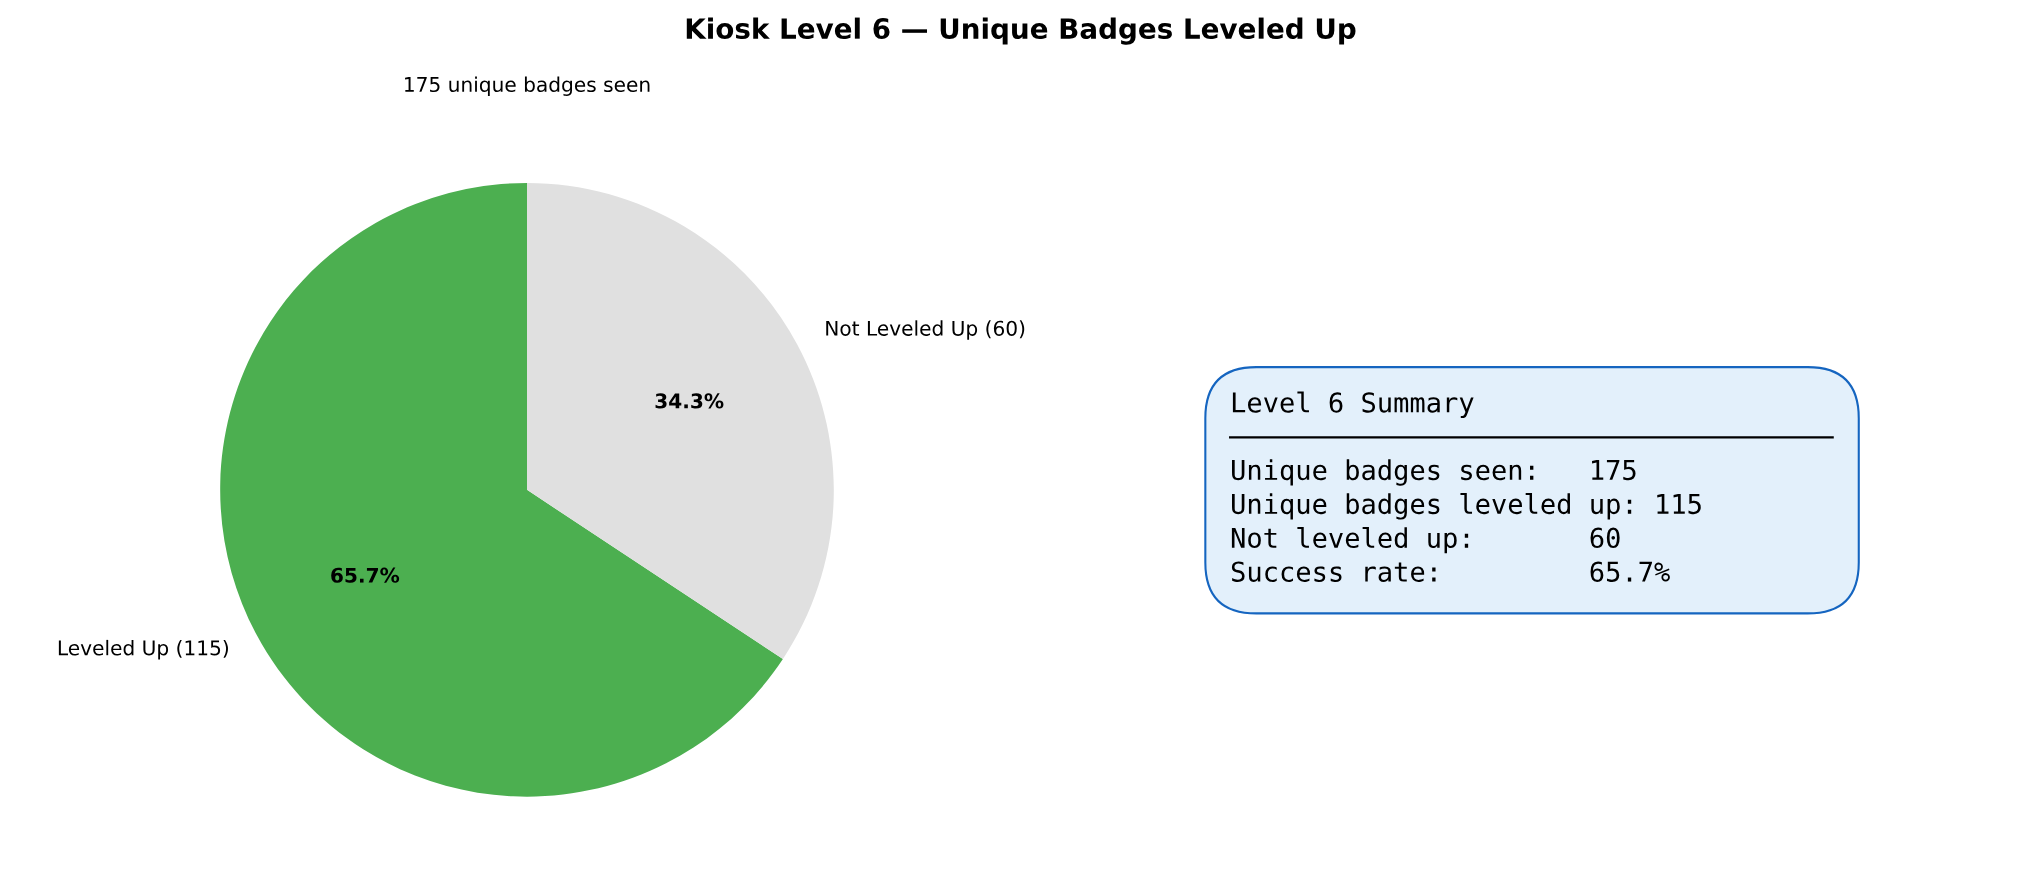 The height and width of the screenshot is (889, 2041). Describe the element at coordinates (1466, 506) in the screenshot. I see `text: Unique badges leveled up: 115` at that location.